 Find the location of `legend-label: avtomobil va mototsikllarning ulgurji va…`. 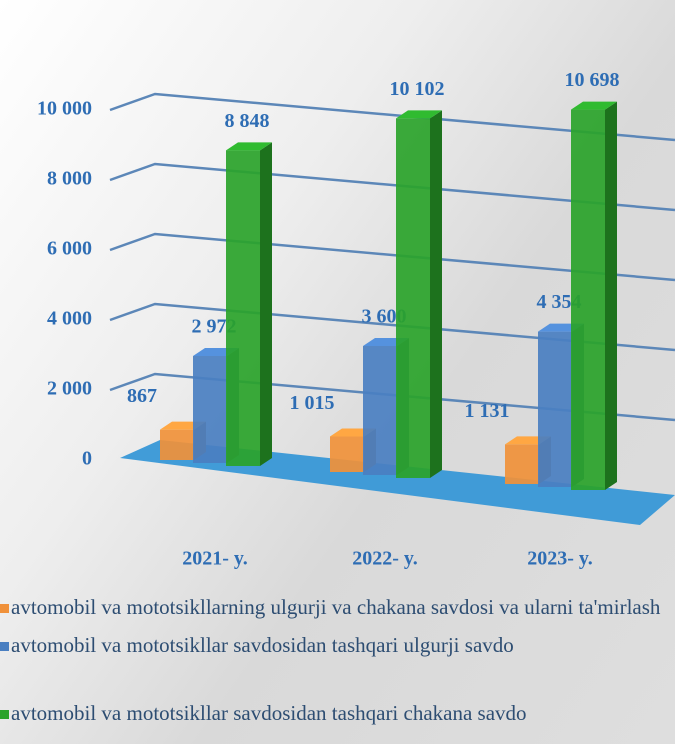

legend-label: avtomobil va mototsikllarning ulgurji va… is located at coordinates (336, 607).